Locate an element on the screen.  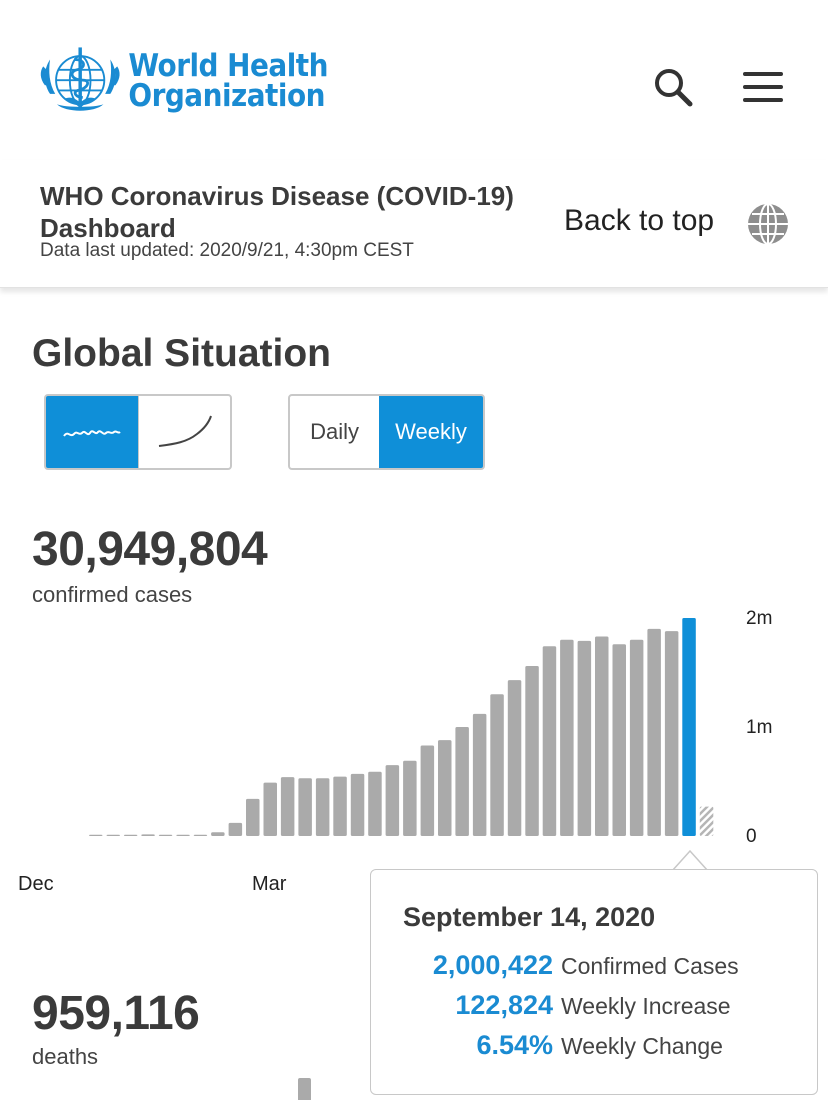
deaths-chart-bar is located at coordinates (304, 1089).